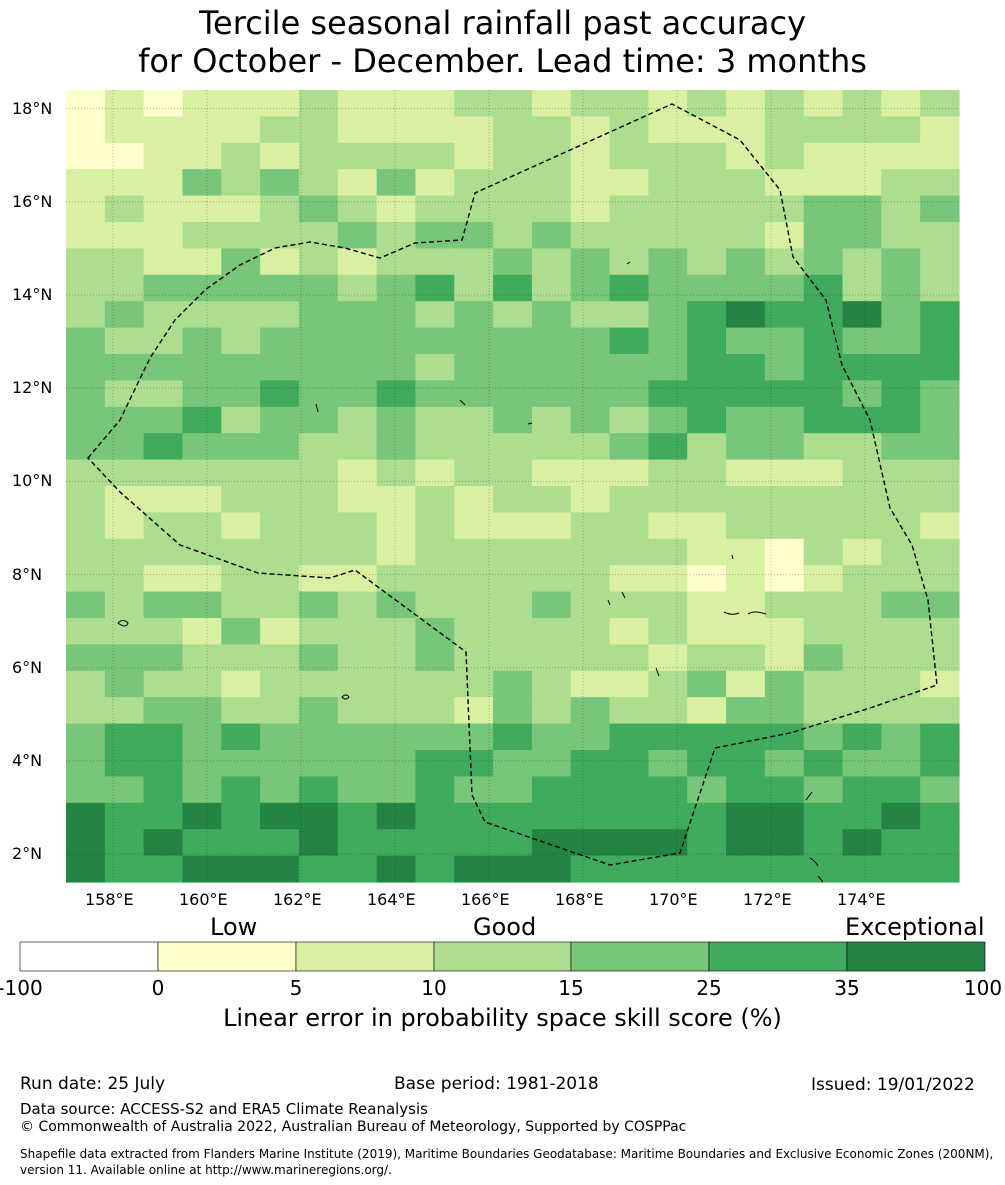  What do you see at coordinates (21, 988) in the screenshot?
I see `colorbar-tick: -100` at bounding box center [21, 988].